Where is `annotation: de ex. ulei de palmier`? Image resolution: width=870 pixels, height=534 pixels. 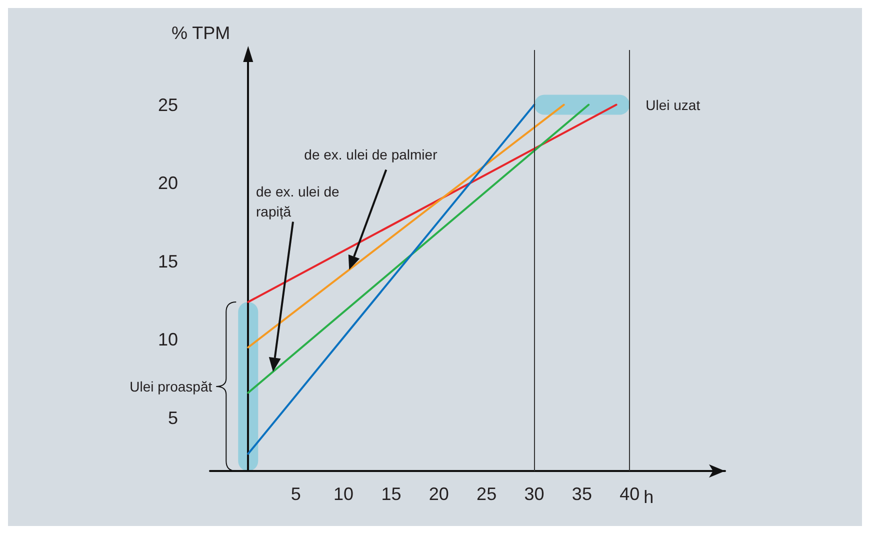
annotation: de ex. ulei de palmier is located at coordinates (371, 154).